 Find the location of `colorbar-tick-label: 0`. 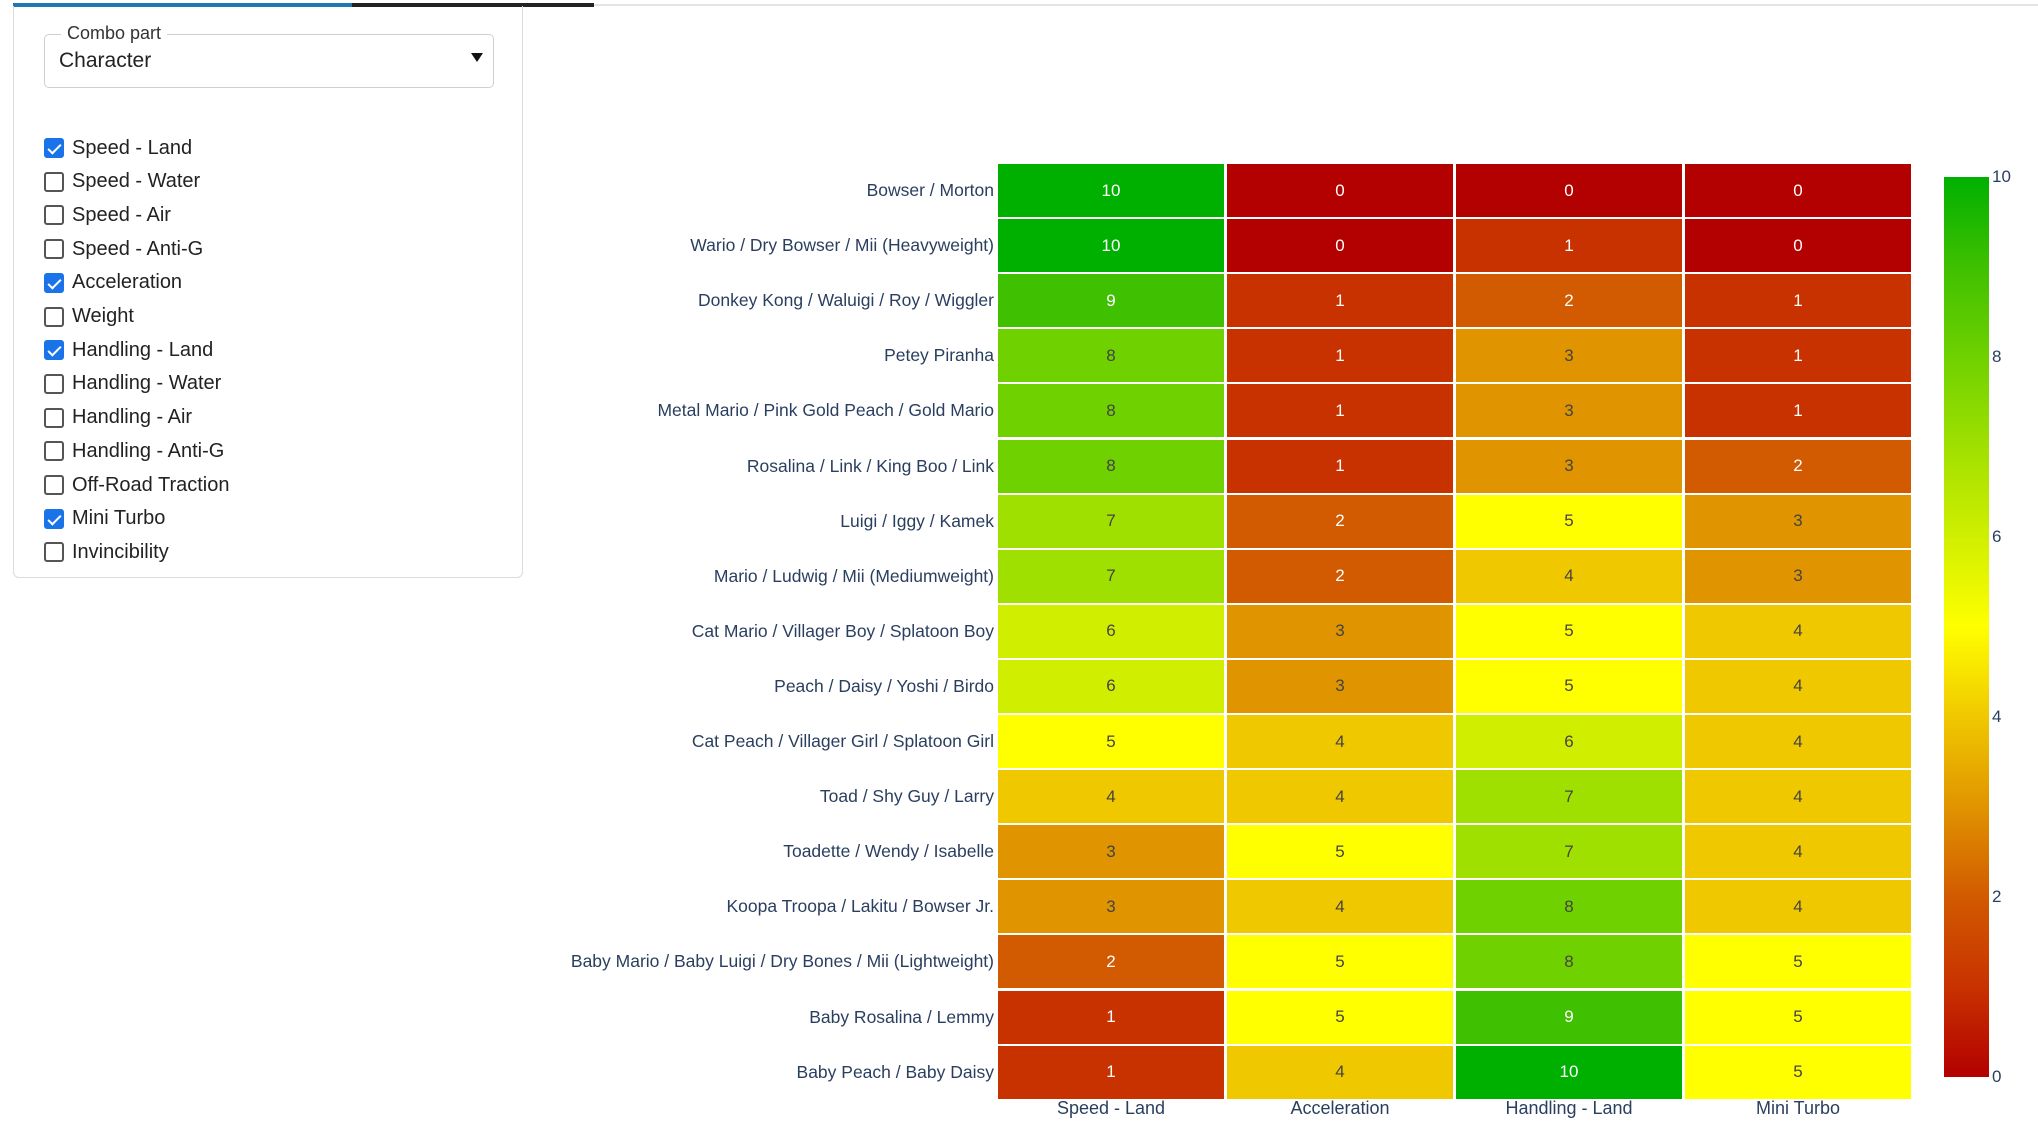

colorbar-tick-label: 0 is located at coordinates (1997, 1076).